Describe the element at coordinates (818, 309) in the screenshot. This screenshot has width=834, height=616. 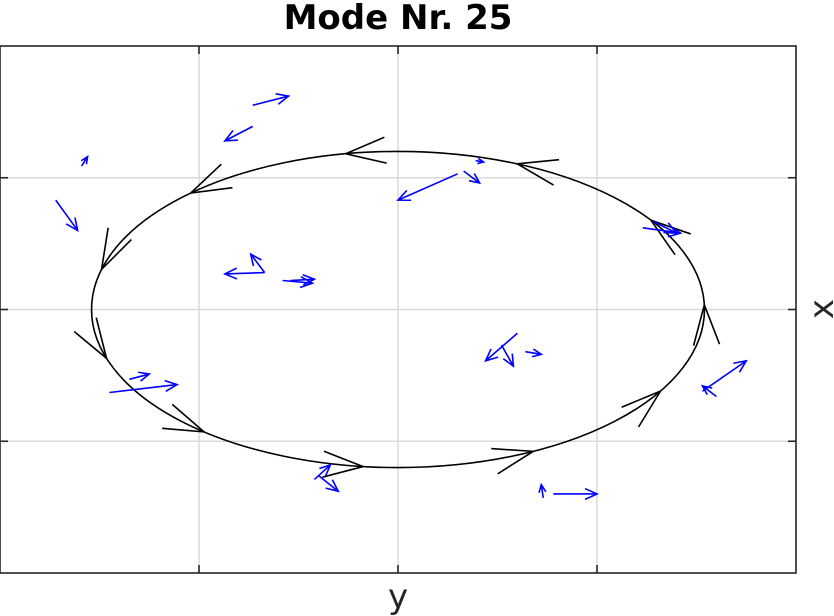
I see `y-axis-label: x` at that location.